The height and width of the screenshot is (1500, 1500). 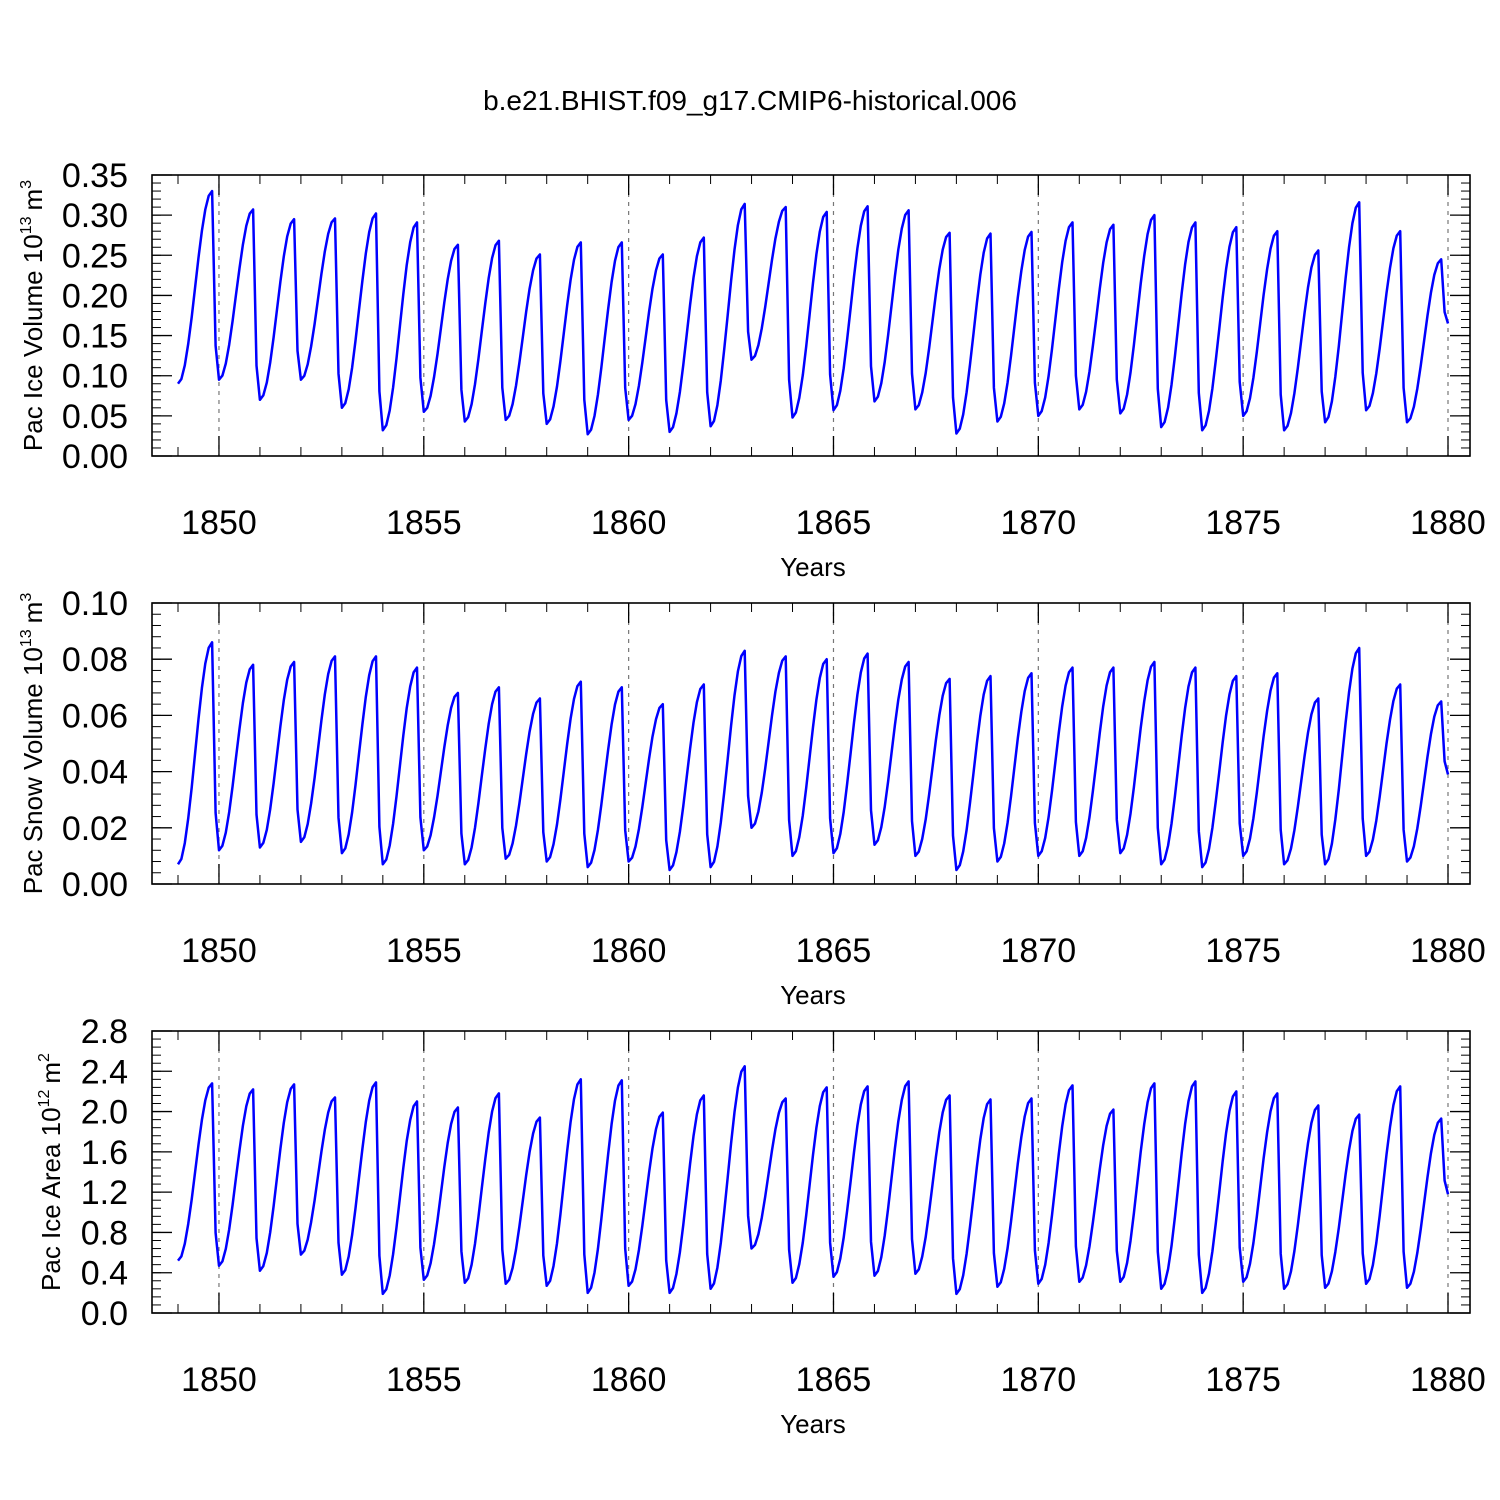 I want to click on y-tick-label: 0.05, so click(x=95, y=417).